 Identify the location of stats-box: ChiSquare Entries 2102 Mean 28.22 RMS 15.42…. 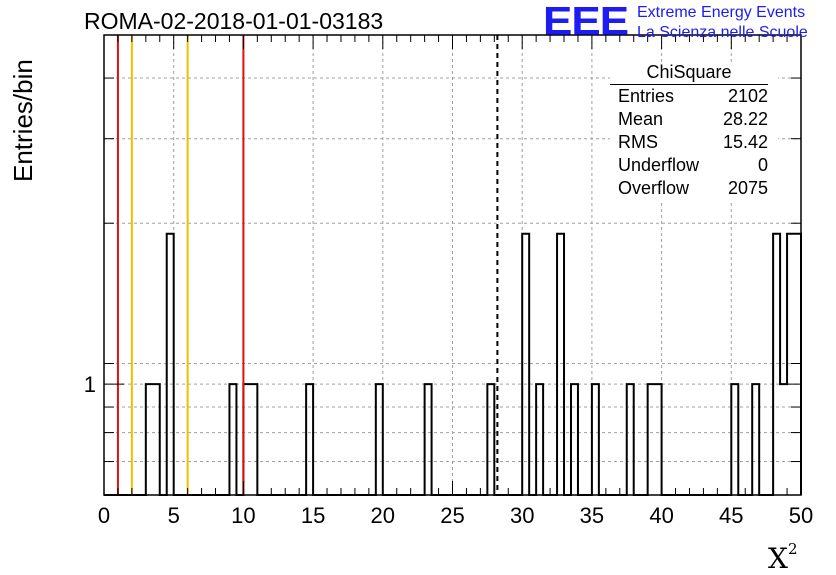
(694, 131).